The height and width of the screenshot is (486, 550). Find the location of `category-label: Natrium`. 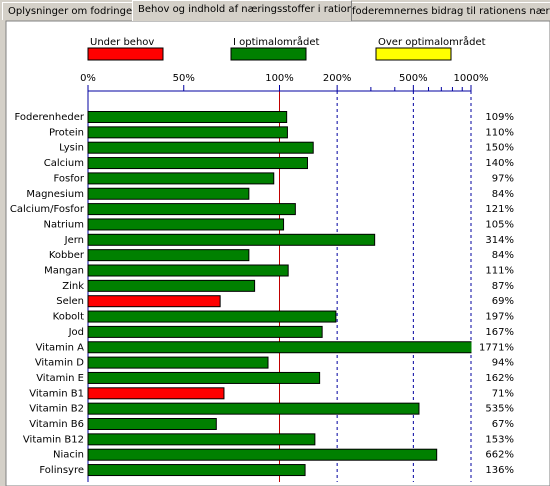

category-label: Natrium is located at coordinates (64, 224).